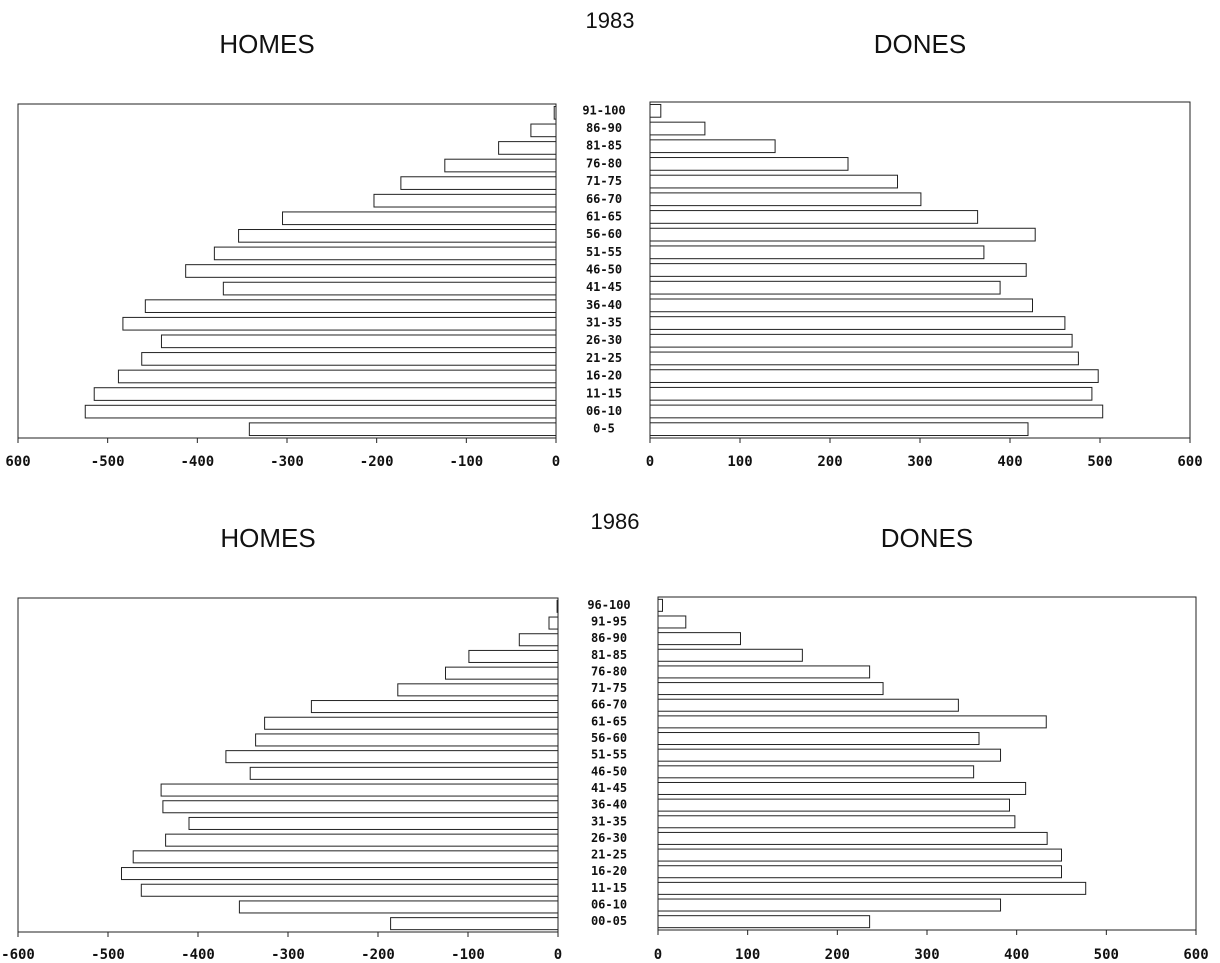  What do you see at coordinates (609, 621) in the screenshot?
I see `category-label: 91-95` at bounding box center [609, 621].